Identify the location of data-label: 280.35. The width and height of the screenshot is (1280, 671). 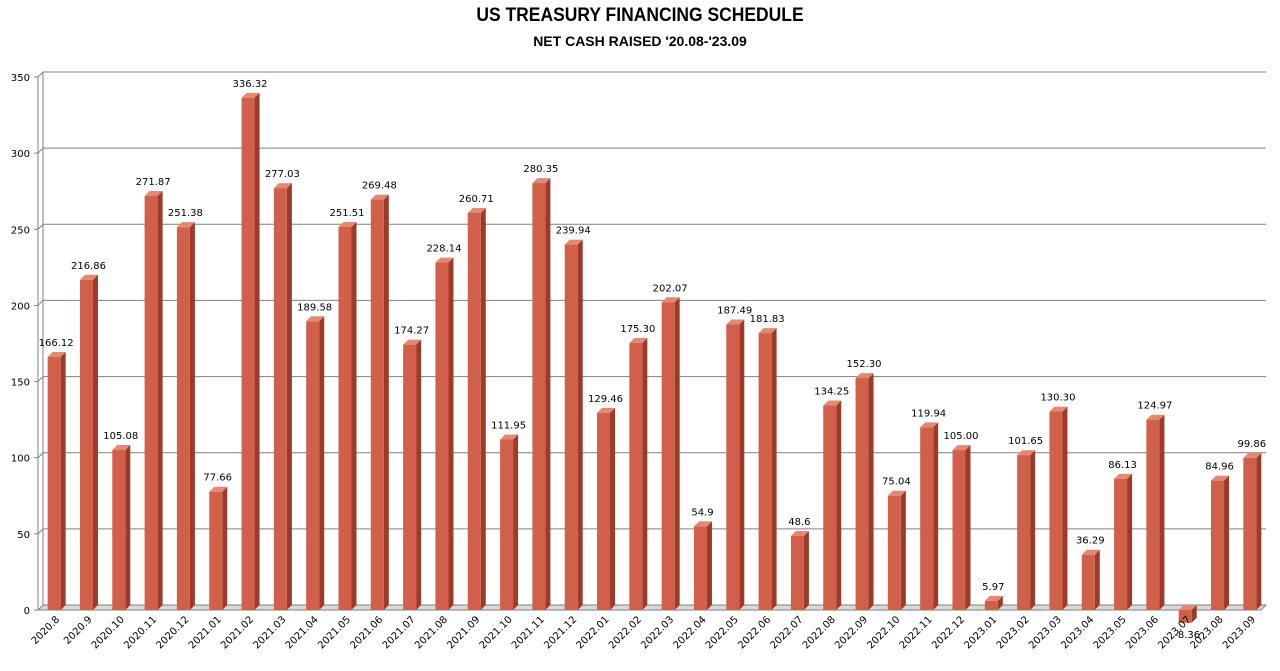
(540, 169).